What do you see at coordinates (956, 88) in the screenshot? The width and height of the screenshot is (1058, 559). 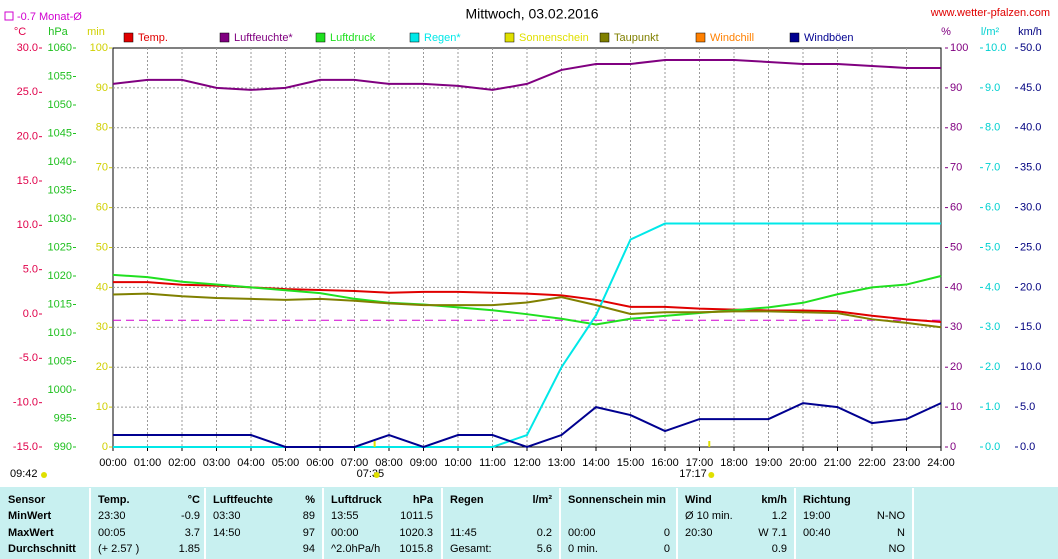 I see `y-tick-label: 90` at bounding box center [956, 88].